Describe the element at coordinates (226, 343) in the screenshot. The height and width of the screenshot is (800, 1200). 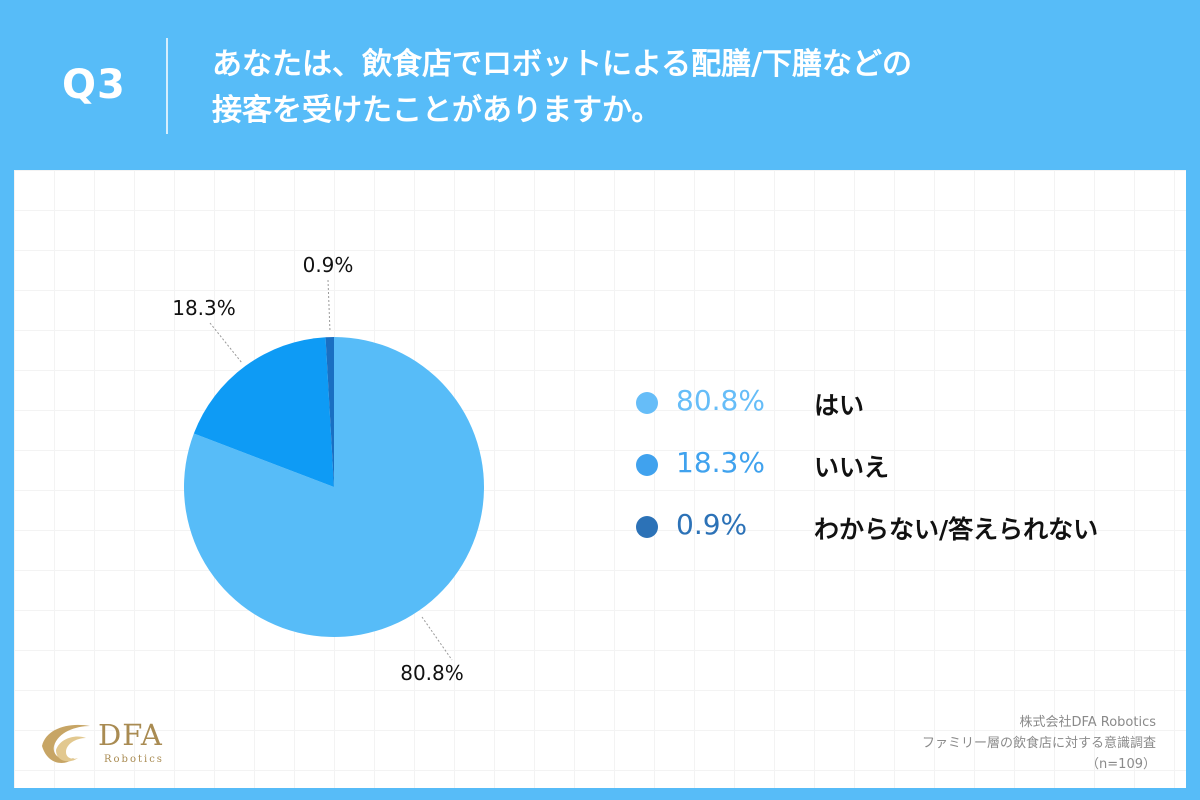
I see `pie-leader-no` at that location.